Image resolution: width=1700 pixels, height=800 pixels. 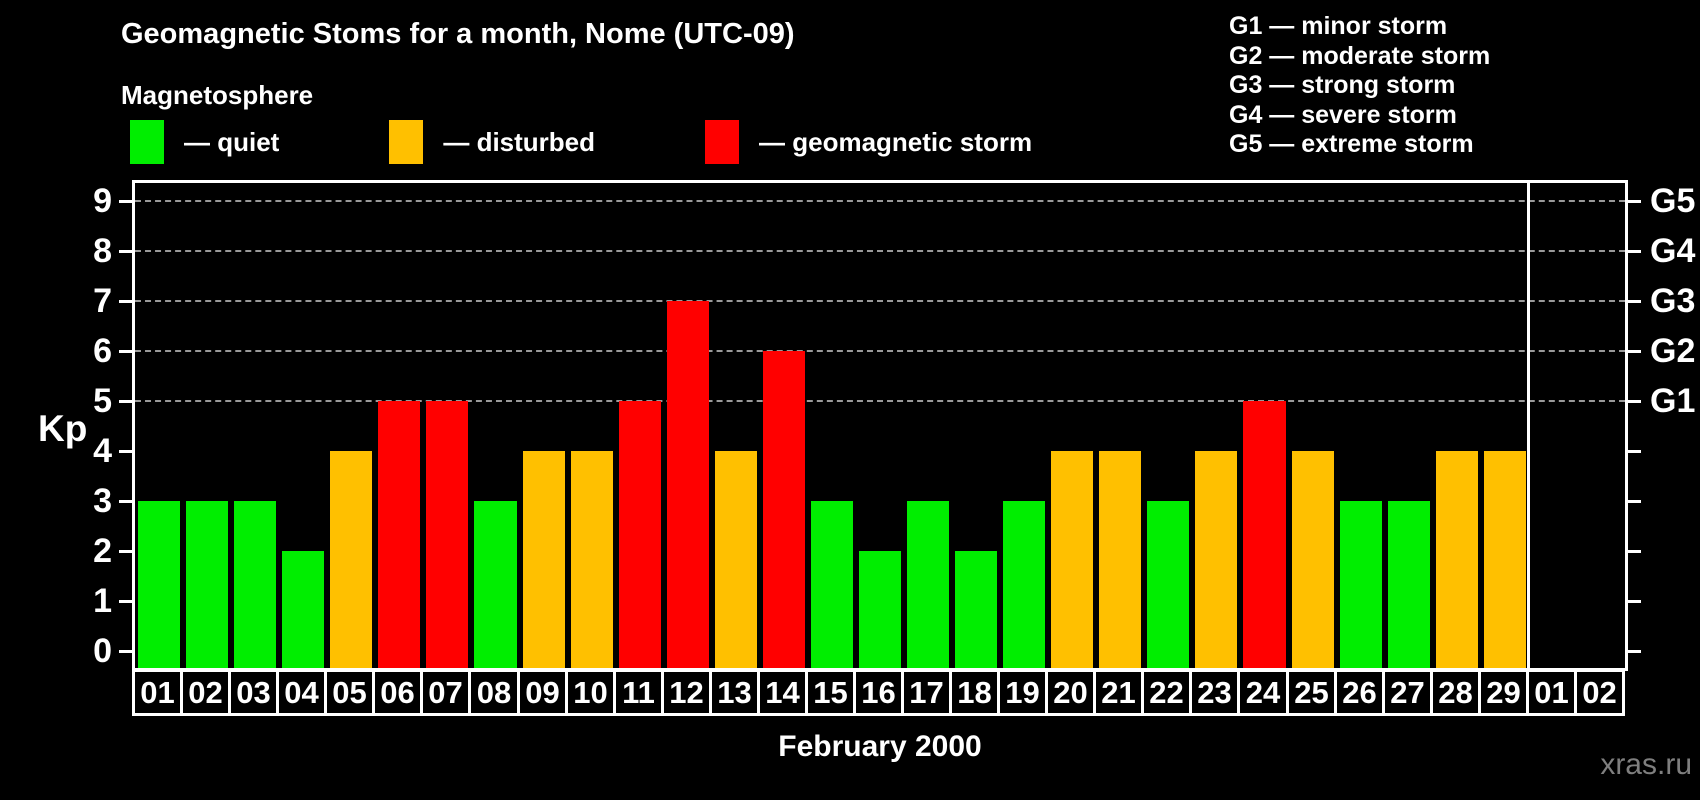 I want to click on day-label-cell-22: 22, so click(x=1166, y=692).